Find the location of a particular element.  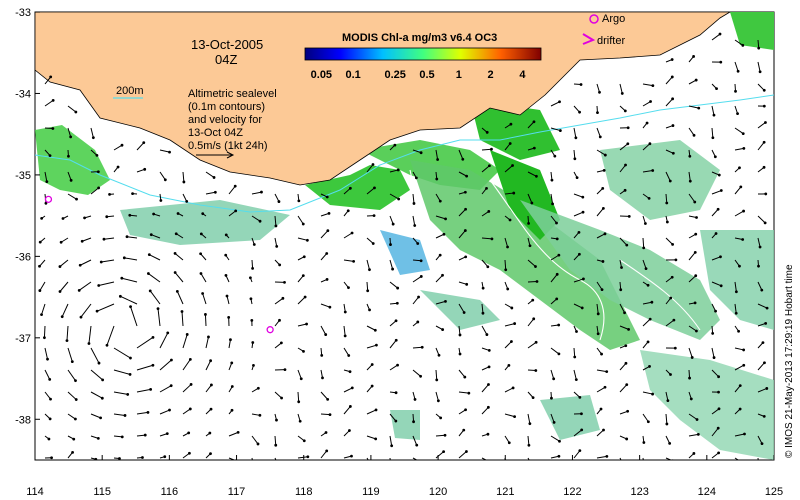

lat-tick-label: -35 is located at coordinates (23, 176).